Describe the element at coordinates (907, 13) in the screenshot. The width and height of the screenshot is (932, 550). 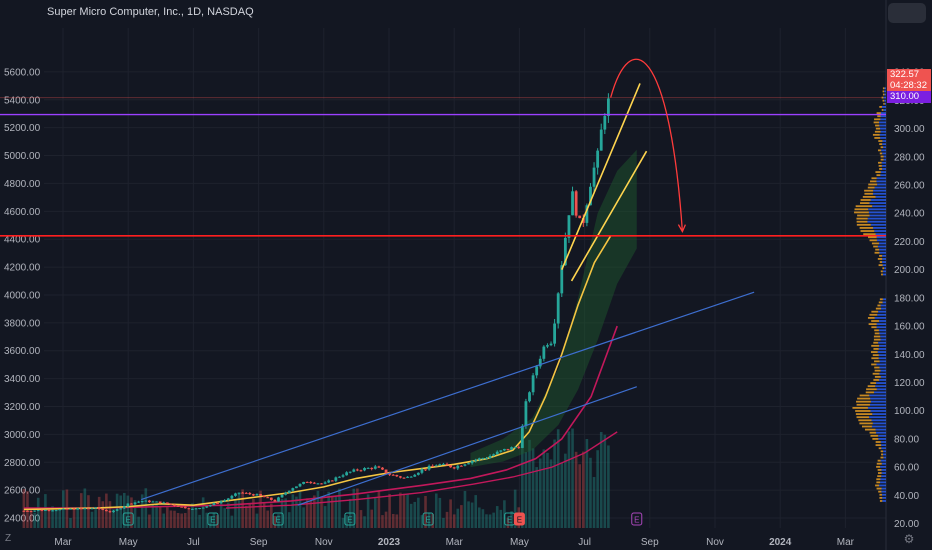
I see `chart-menu-button` at that location.